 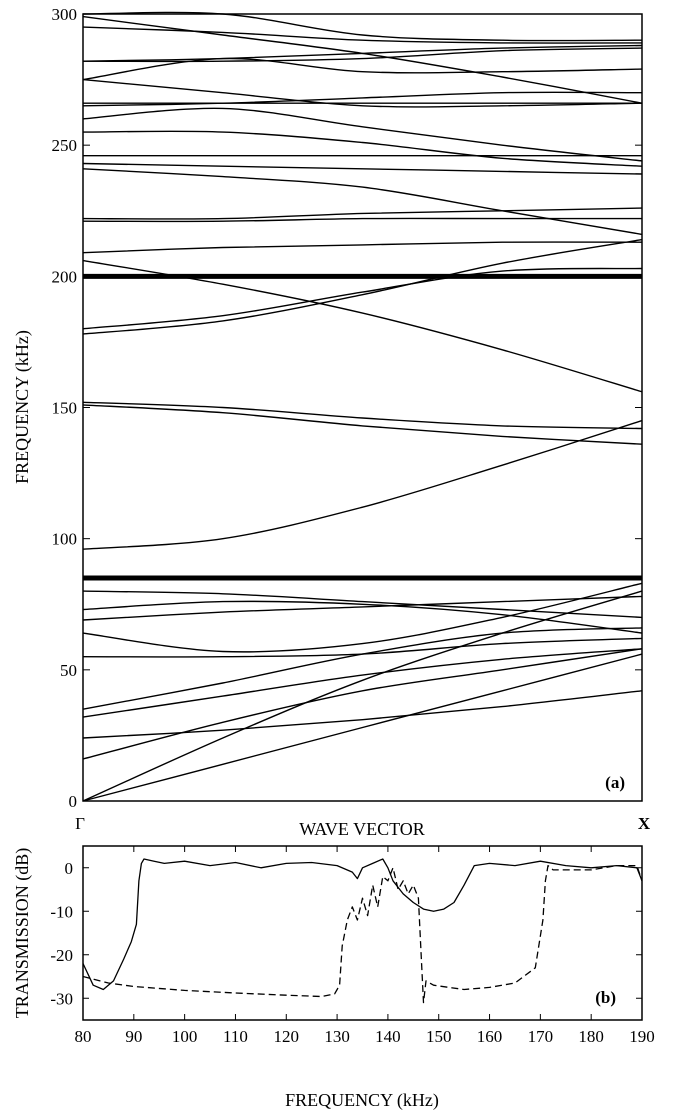 I want to click on band-structure-y-tick-label: 200, so click(x=65, y=276).